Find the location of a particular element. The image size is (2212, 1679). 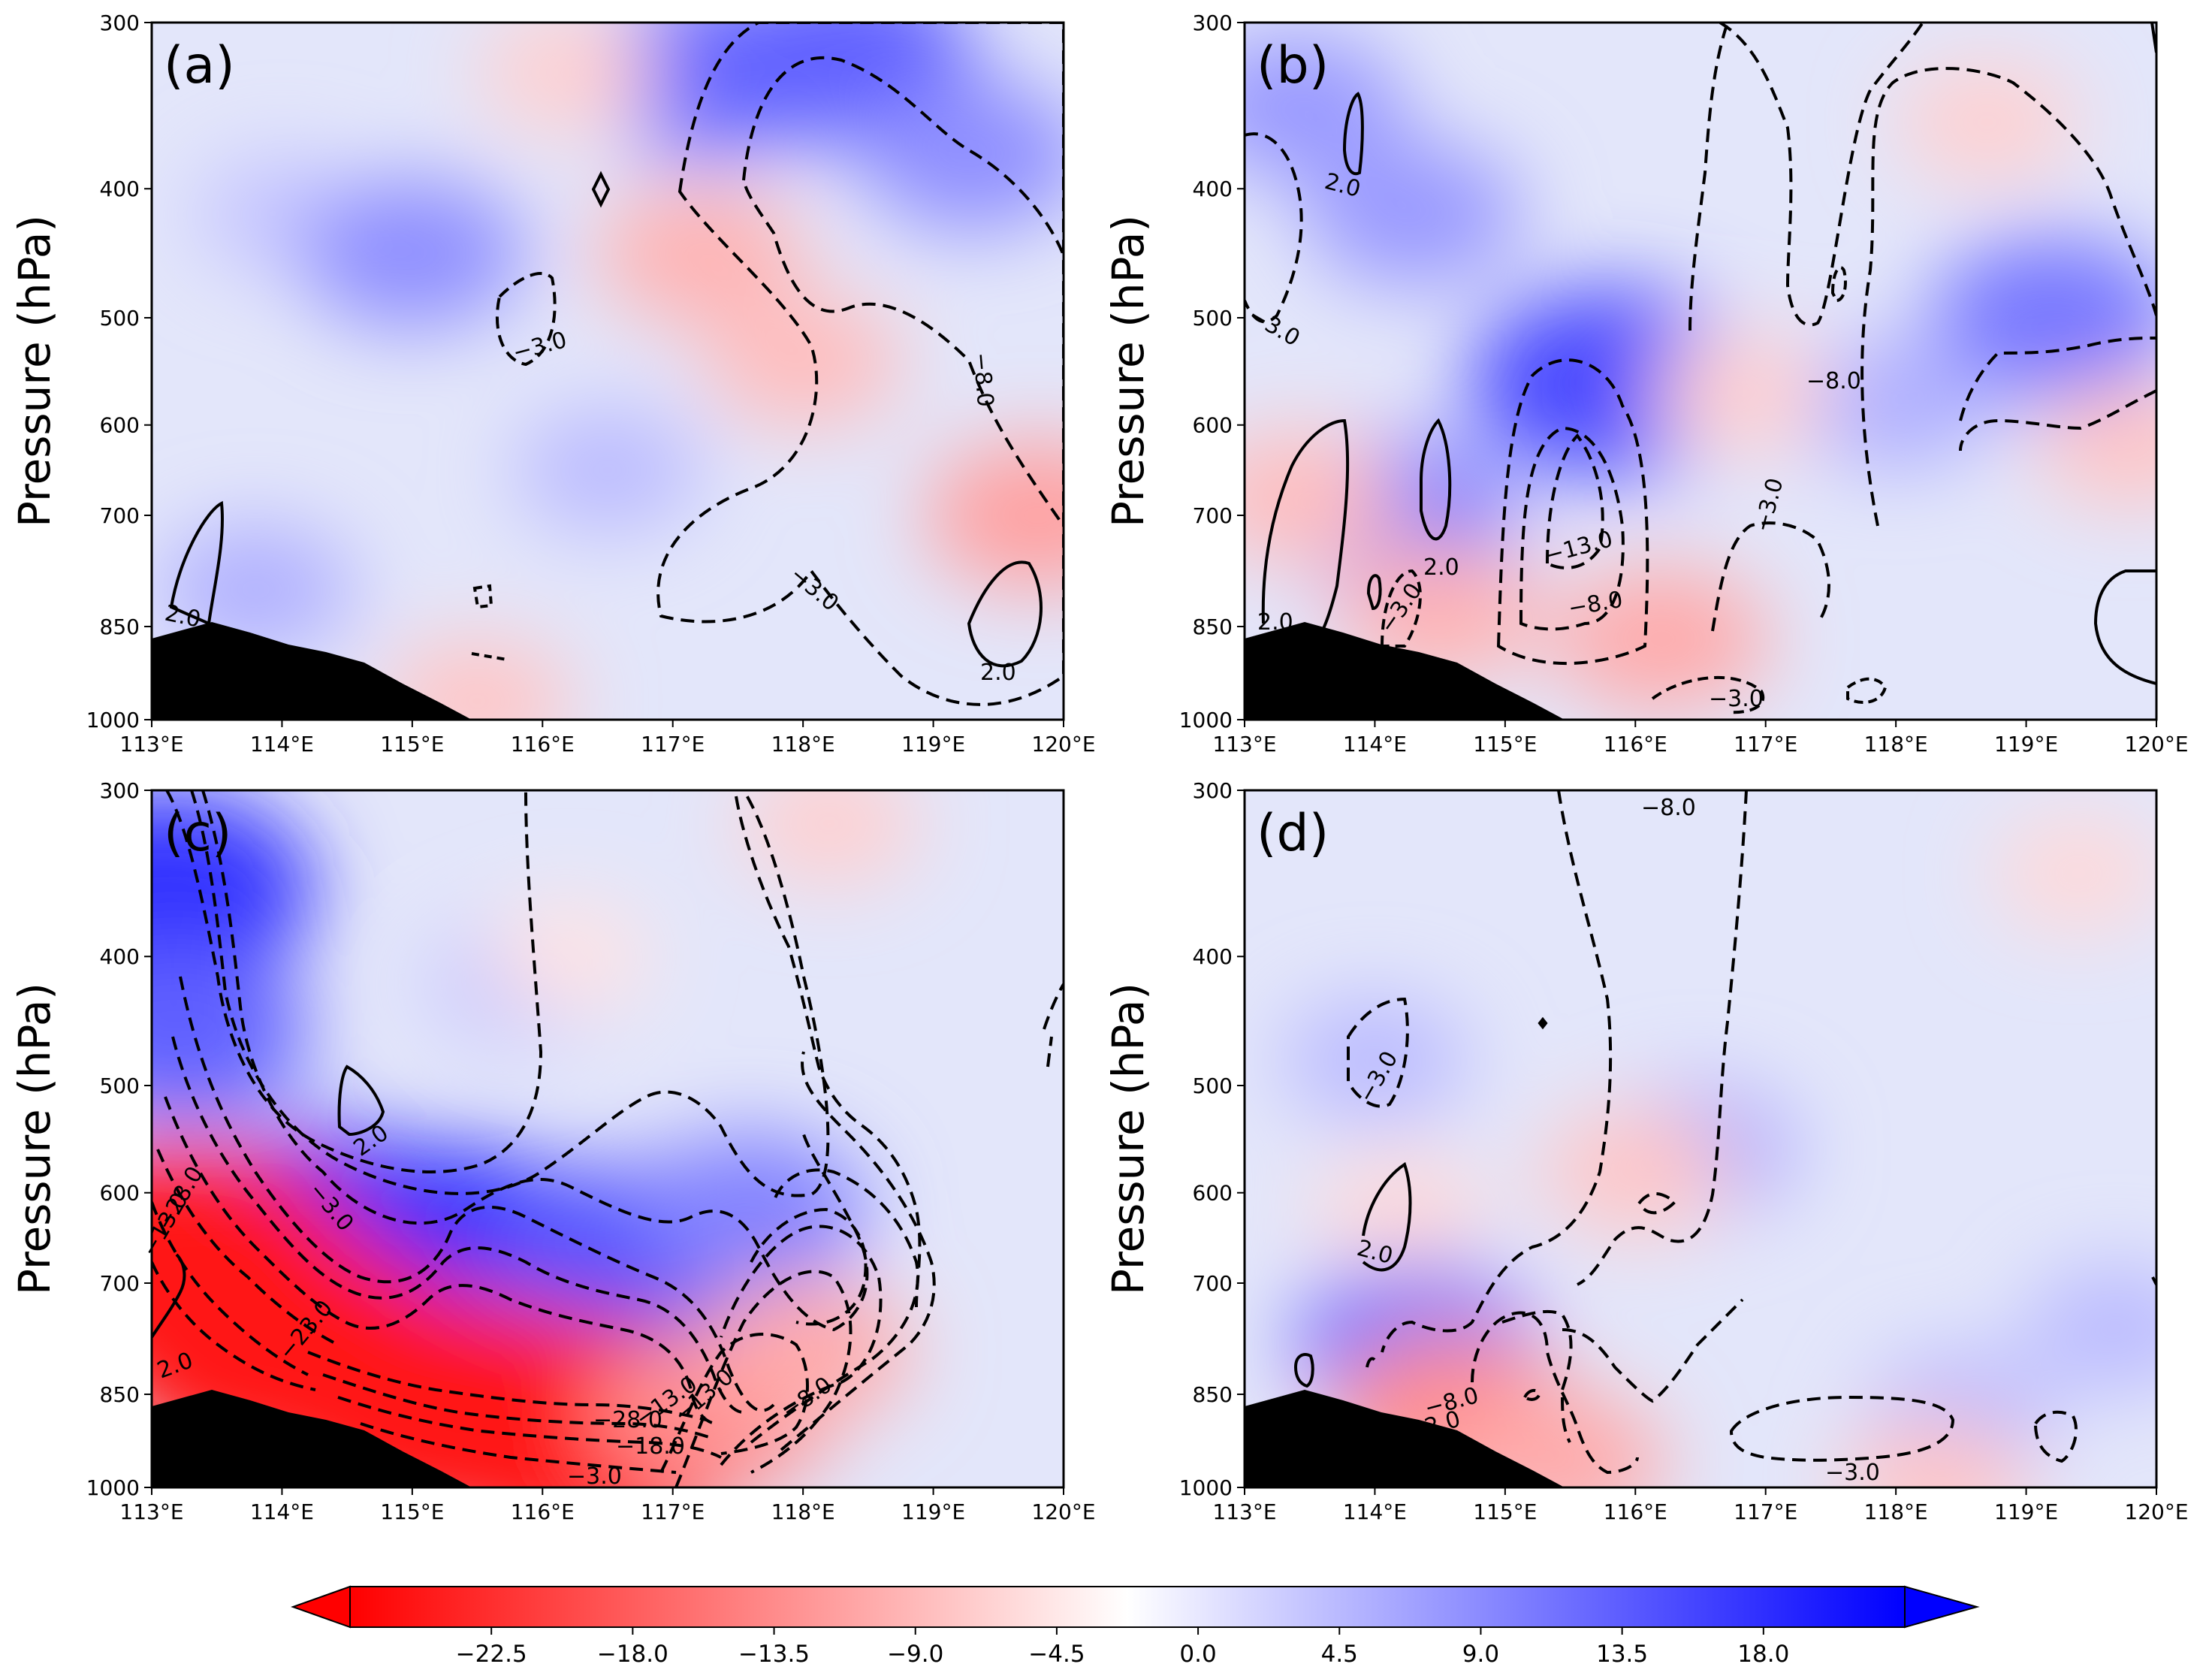

panel-c-terrain is located at coordinates (312, 1438).